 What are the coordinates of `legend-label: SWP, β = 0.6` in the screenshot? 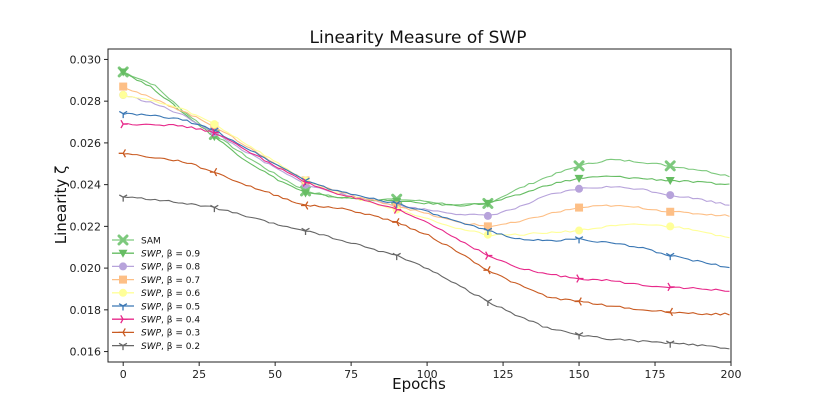 It's located at (170, 294).